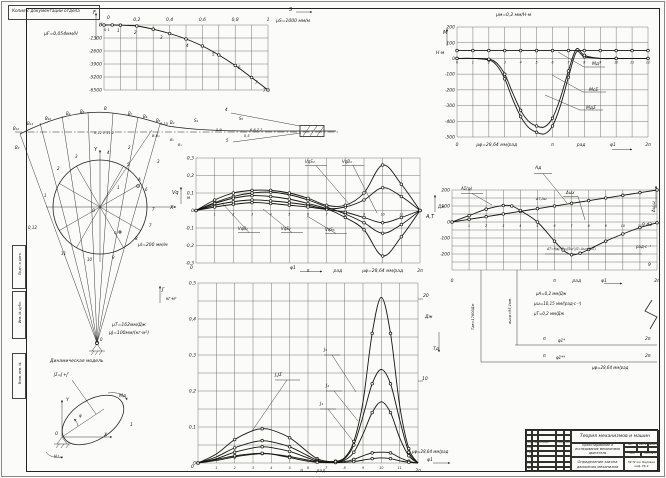 The image size is (666, 478). What do you see at coordinates (496, 145) in the screenshot?
I see `svg-text: μφ=28,64 мм/рад` at bounding box center [496, 145].